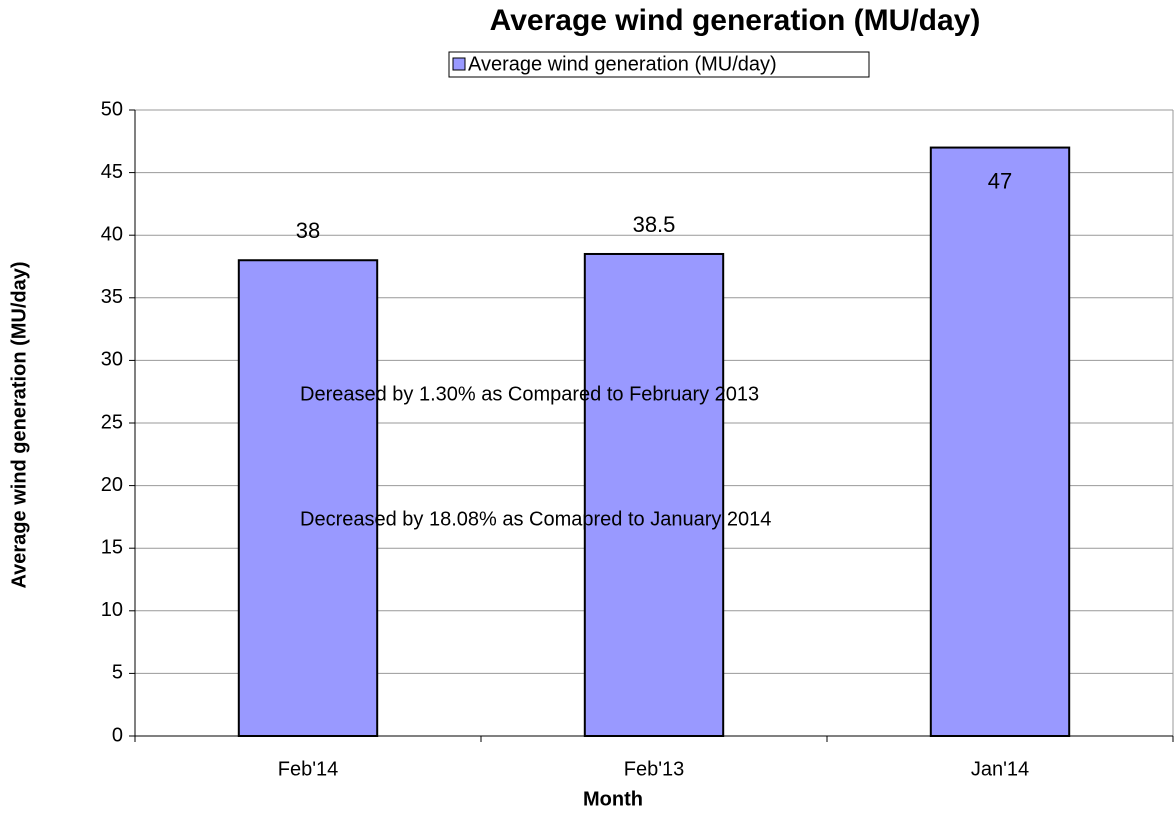 The image size is (1175, 818). What do you see at coordinates (112, 172) in the screenshot?
I see `y-tick-label: 45` at bounding box center [112, 172].